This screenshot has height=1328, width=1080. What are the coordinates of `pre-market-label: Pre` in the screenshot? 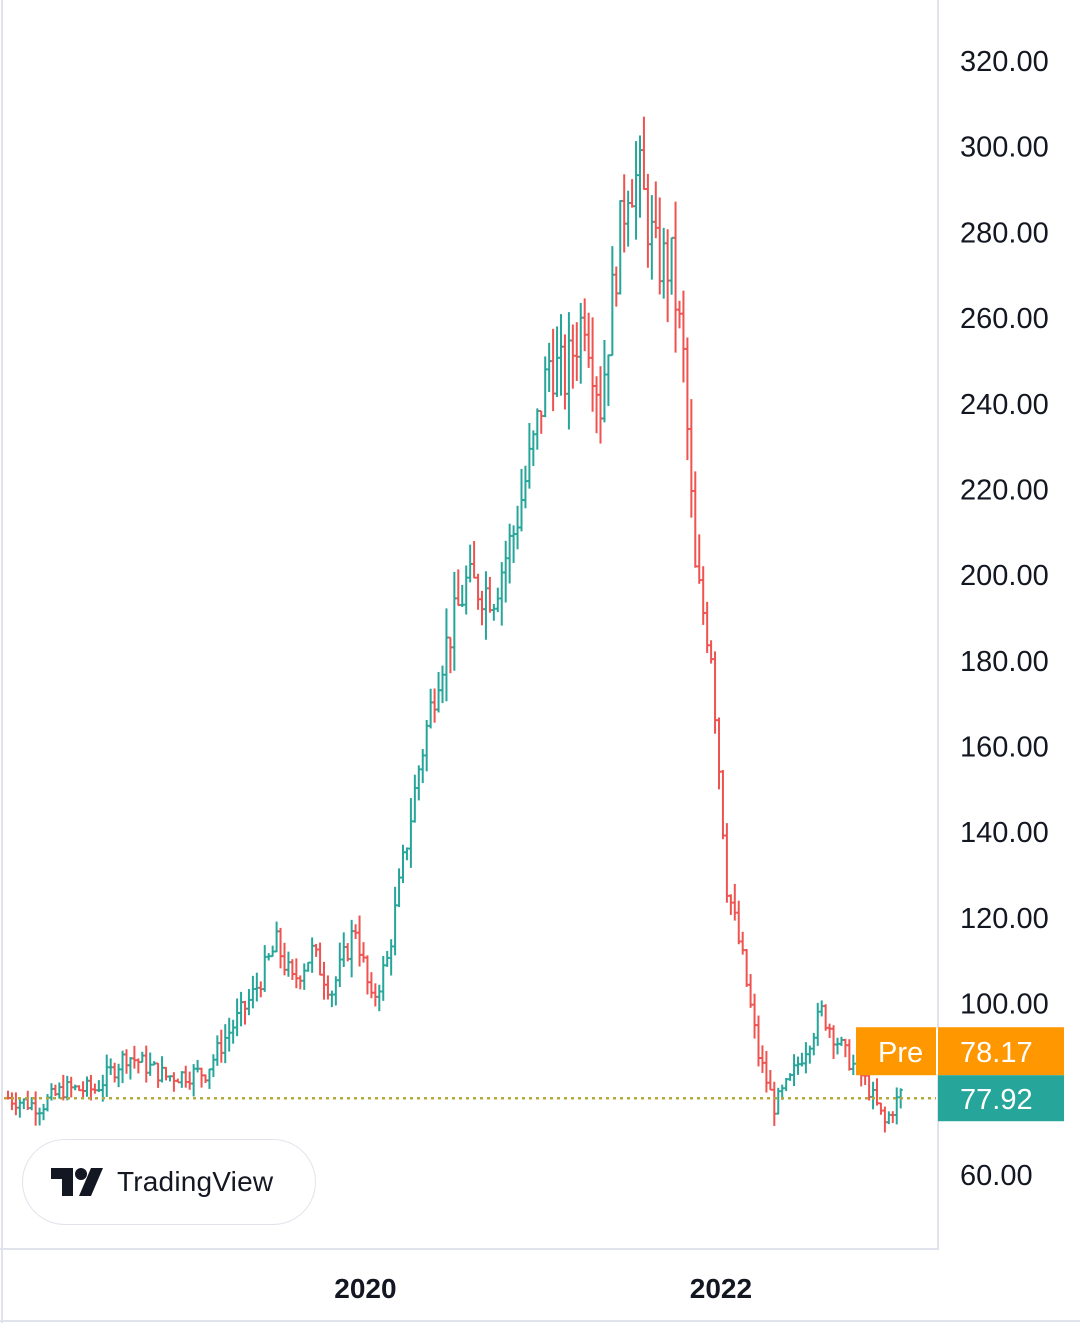 It's located at (900, 1053).